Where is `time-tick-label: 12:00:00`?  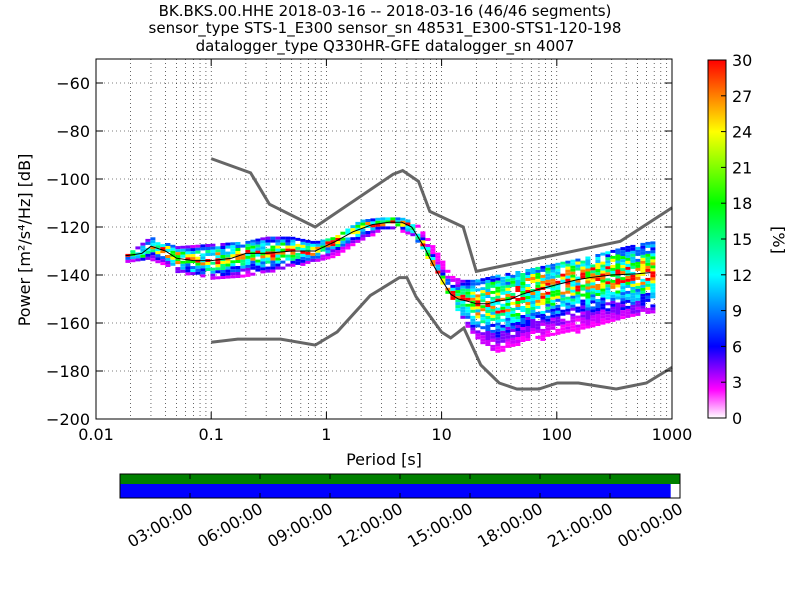
time-tick-label: 12:00:00 is located at coordinates (370, 525).